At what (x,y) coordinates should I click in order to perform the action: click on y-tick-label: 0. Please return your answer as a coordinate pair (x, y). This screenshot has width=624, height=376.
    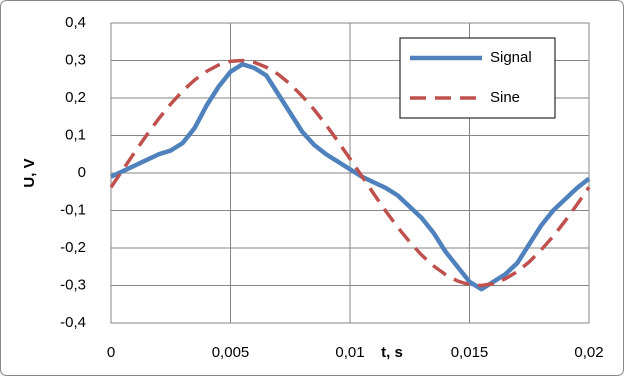
    Looking at the image, I should click on (82, 172).